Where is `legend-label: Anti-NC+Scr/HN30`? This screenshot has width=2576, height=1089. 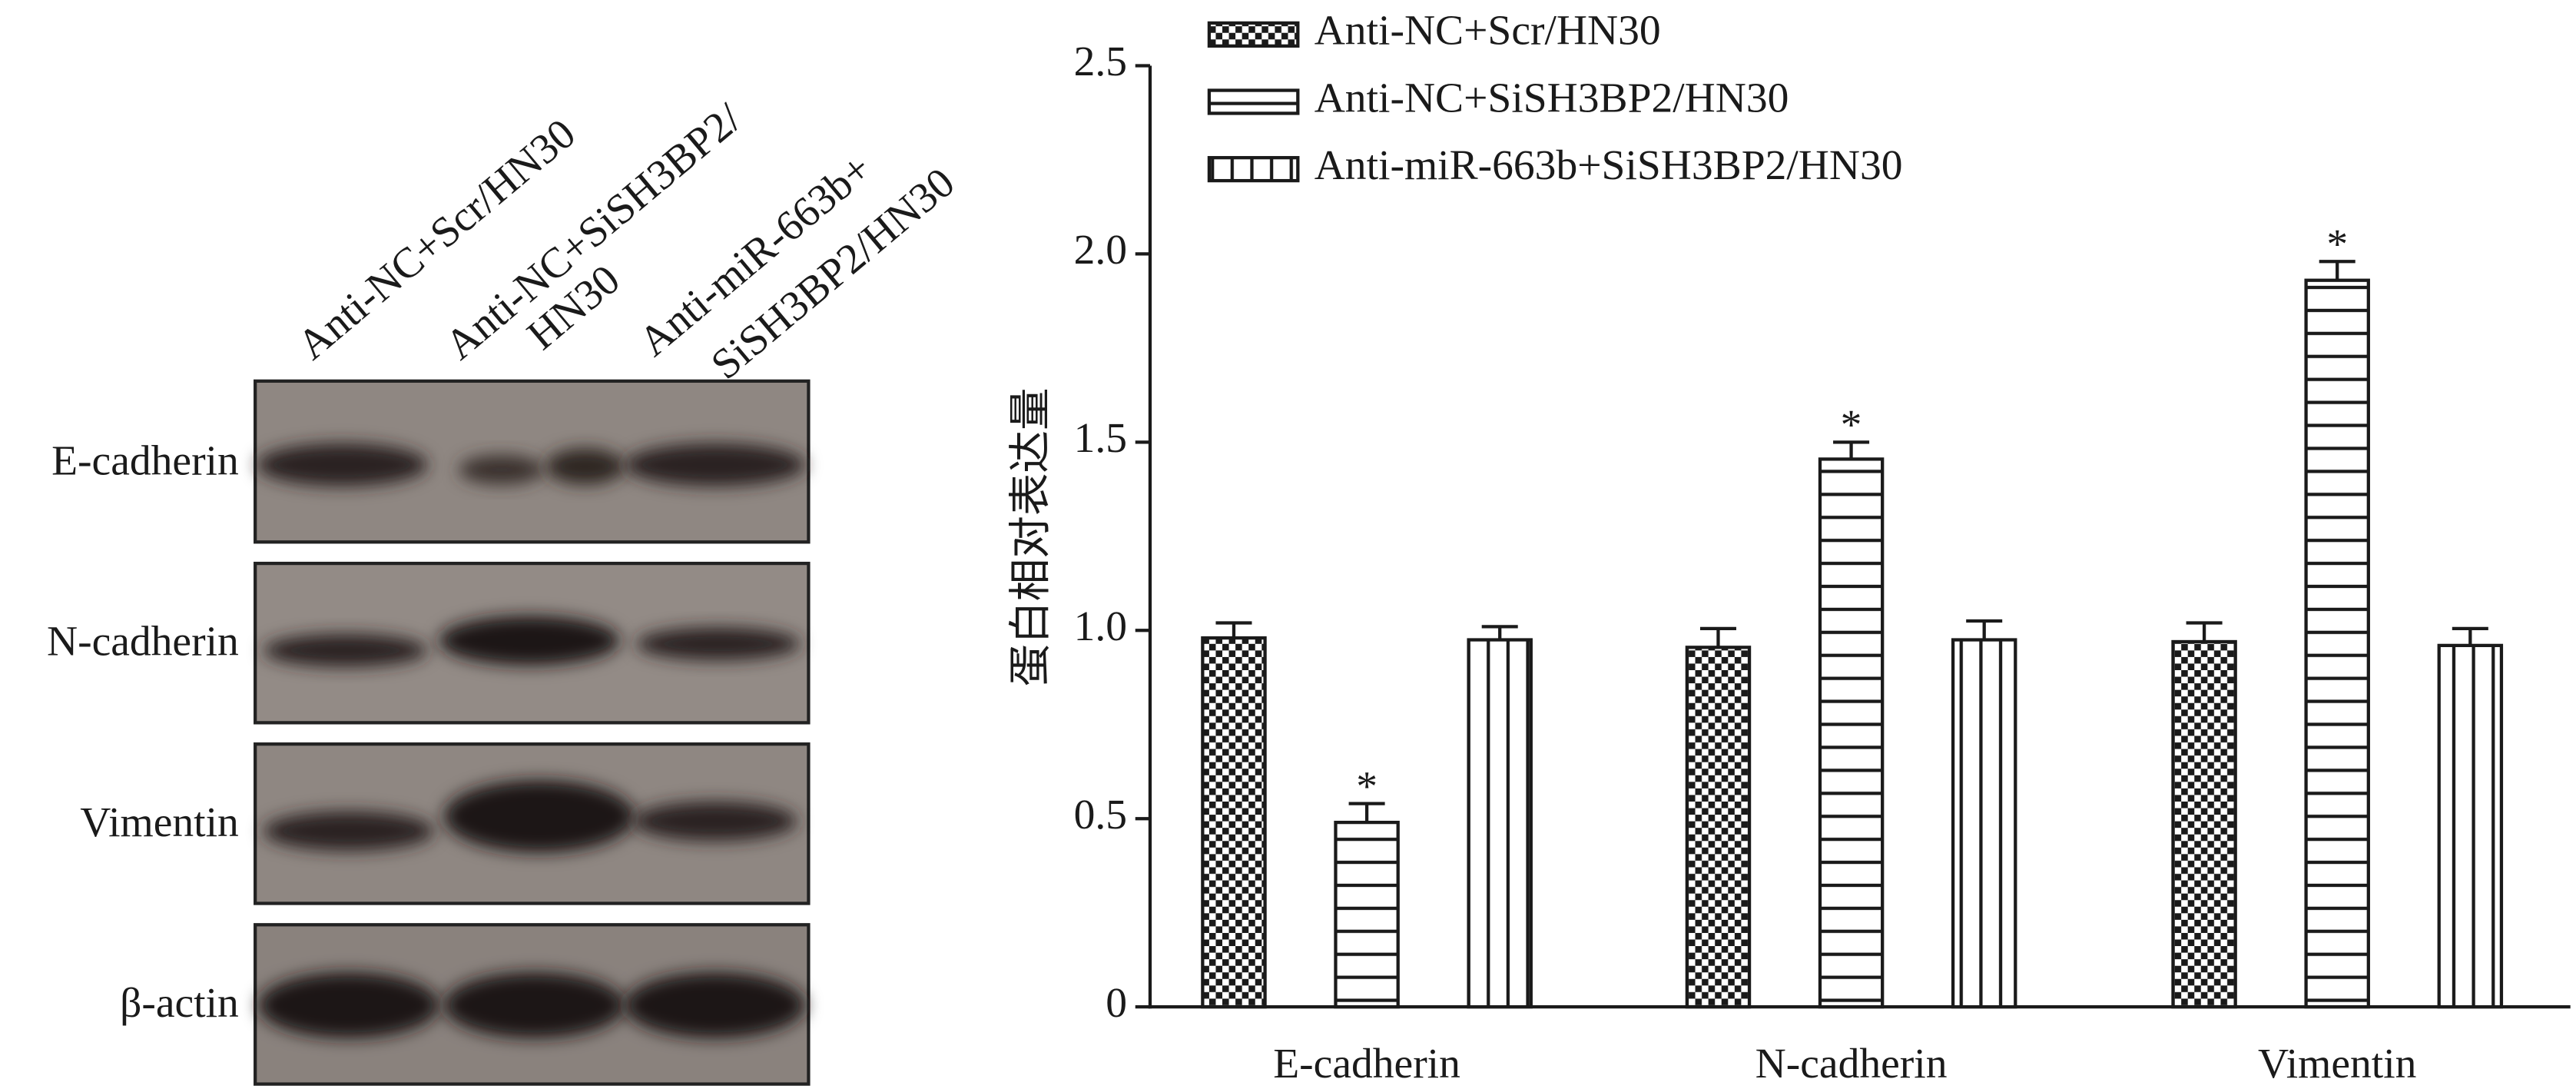 legend-label: Anti-NC+Scr/HN30 is located at coordinates (1488, 31).